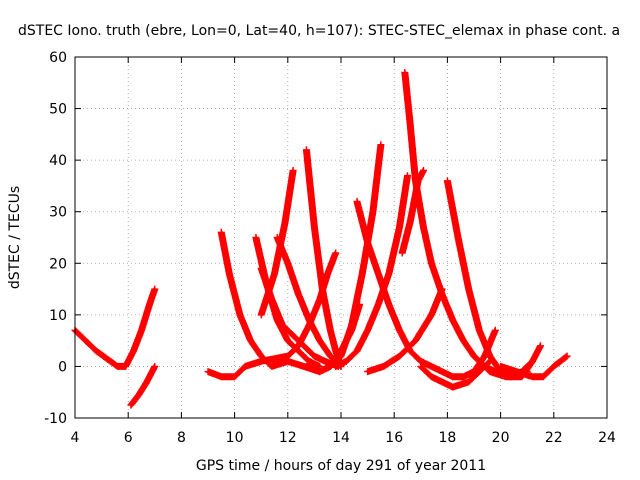 The width and height of the screenshot is (640, 480). What do you see at coordinates (75, 438) in the screenshot?
I see `x-tick-label: 4` at bounding box center [75, 438].